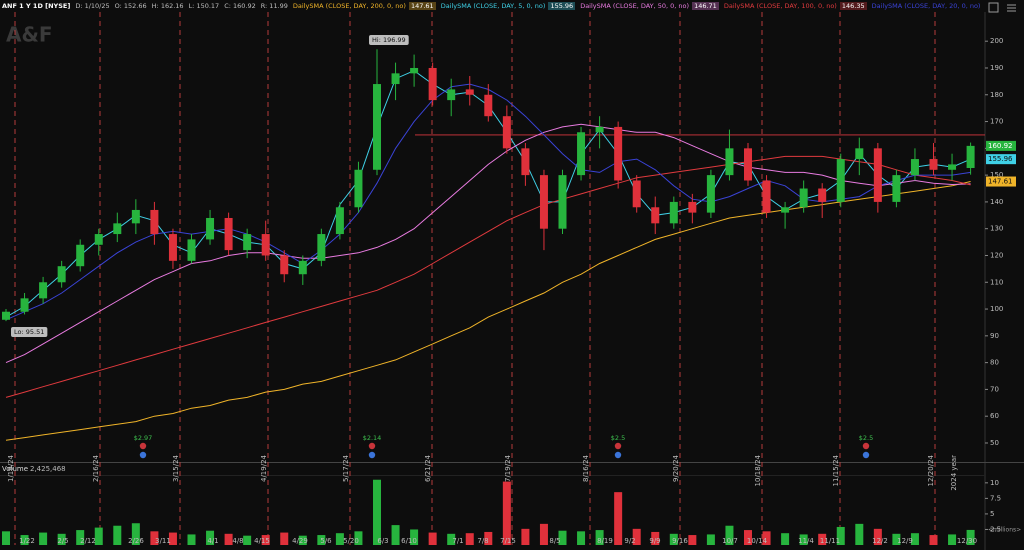 The height and width of the screenshot is (550, 1024). Describe the element at coordinates (996, 282) in the screenshot. I see `y-tick-label: 110` at that location.